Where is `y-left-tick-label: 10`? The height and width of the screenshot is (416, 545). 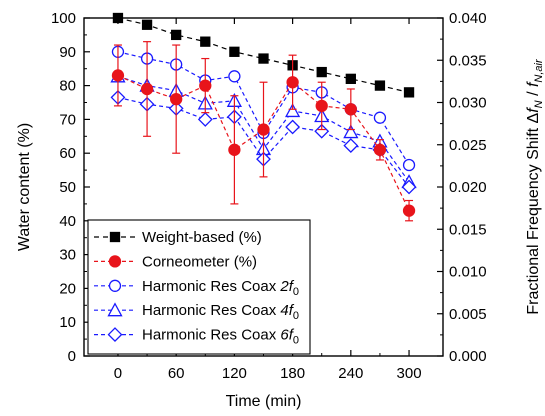
y-left-tick-label: 10 is located at coordinates (67, 322).